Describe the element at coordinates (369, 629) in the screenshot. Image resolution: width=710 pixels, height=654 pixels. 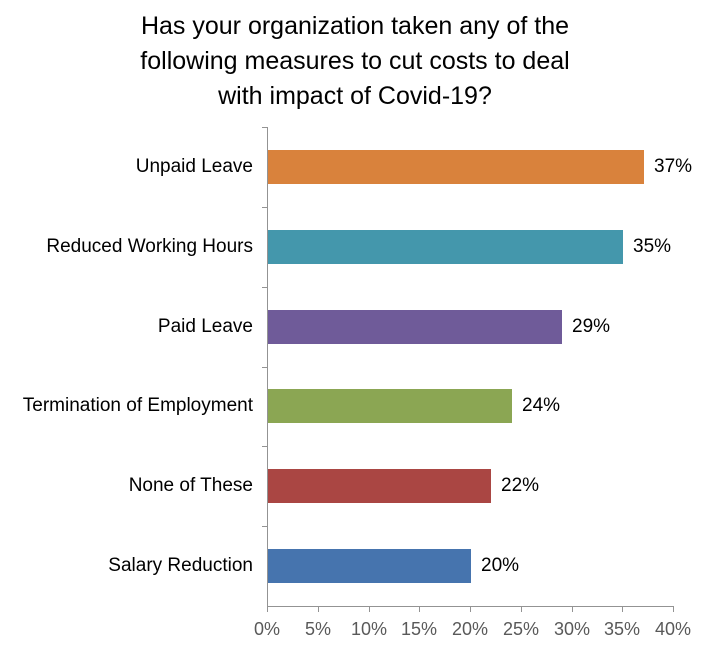
I see `x-axis-tick-label: 10%` at that location.